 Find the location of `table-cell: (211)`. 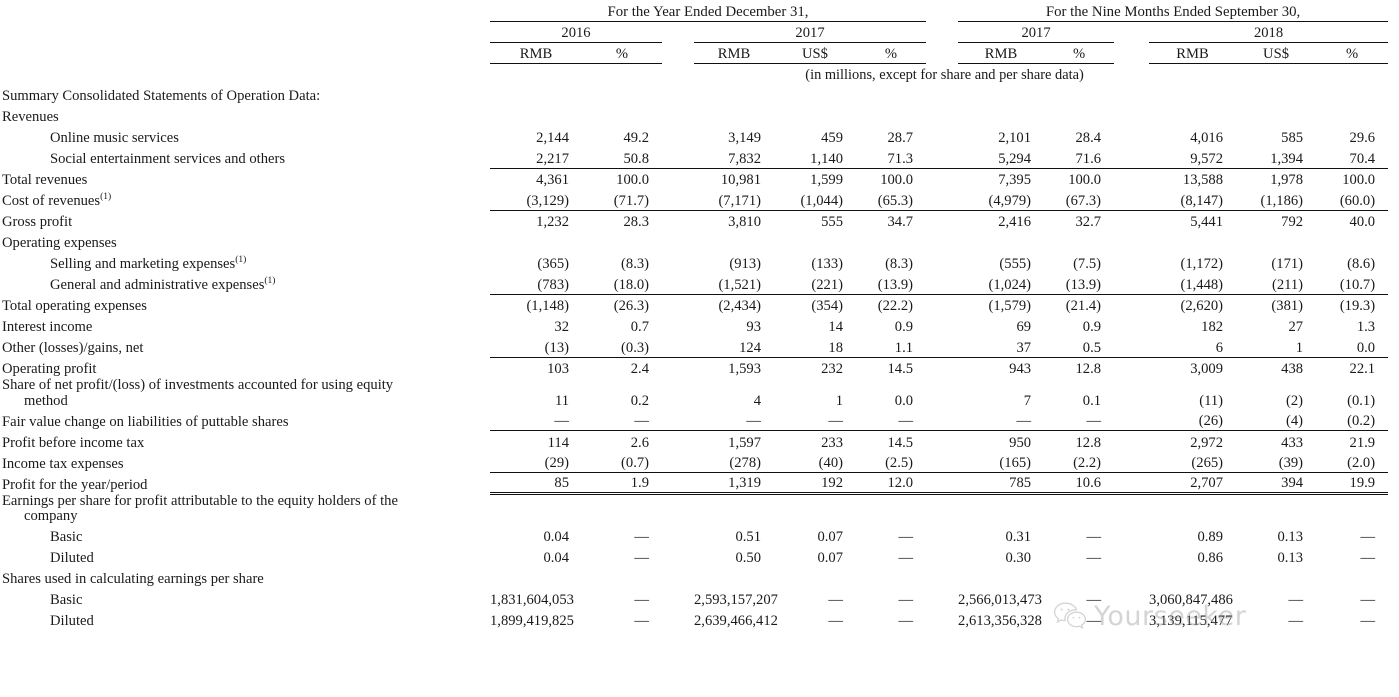

table-cell: (211) is located at coordinates (1276, 284).